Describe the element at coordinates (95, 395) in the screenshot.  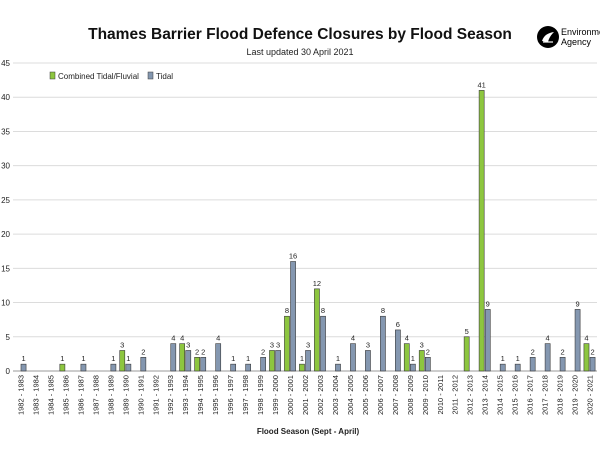
I see `x-tick-label: 1987 - 1988` at that location.